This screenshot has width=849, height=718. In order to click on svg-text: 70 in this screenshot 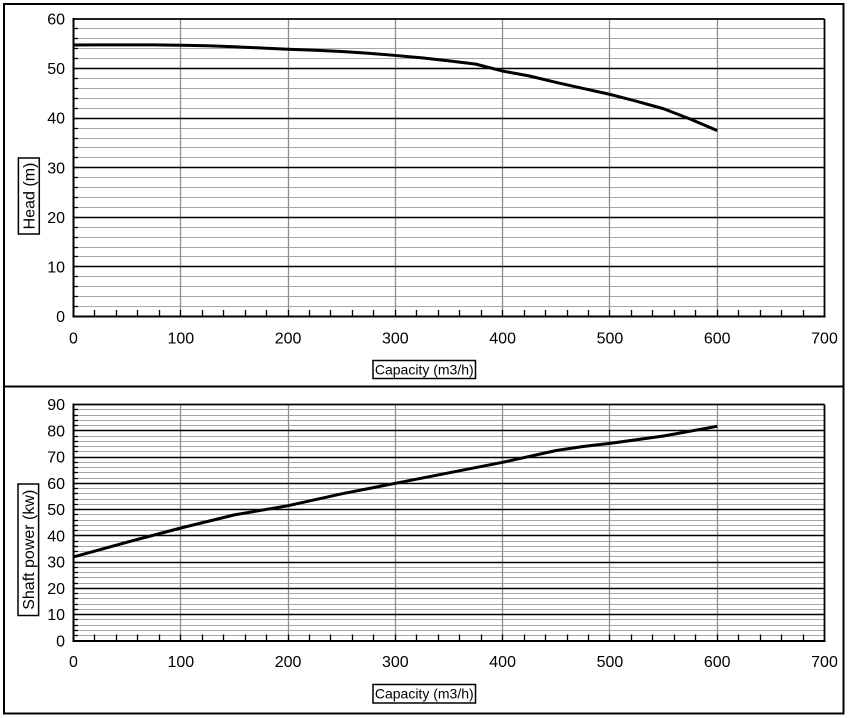, I will do `click(56, 458)`.